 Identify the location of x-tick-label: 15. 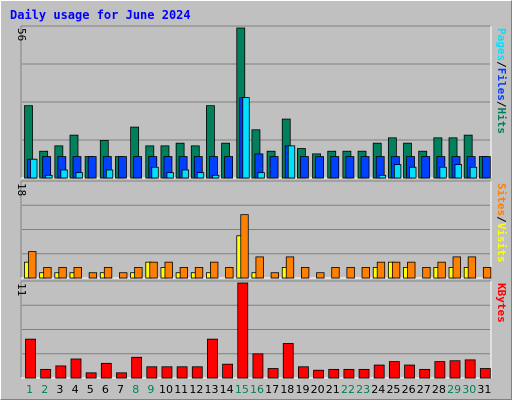
(242, 389).